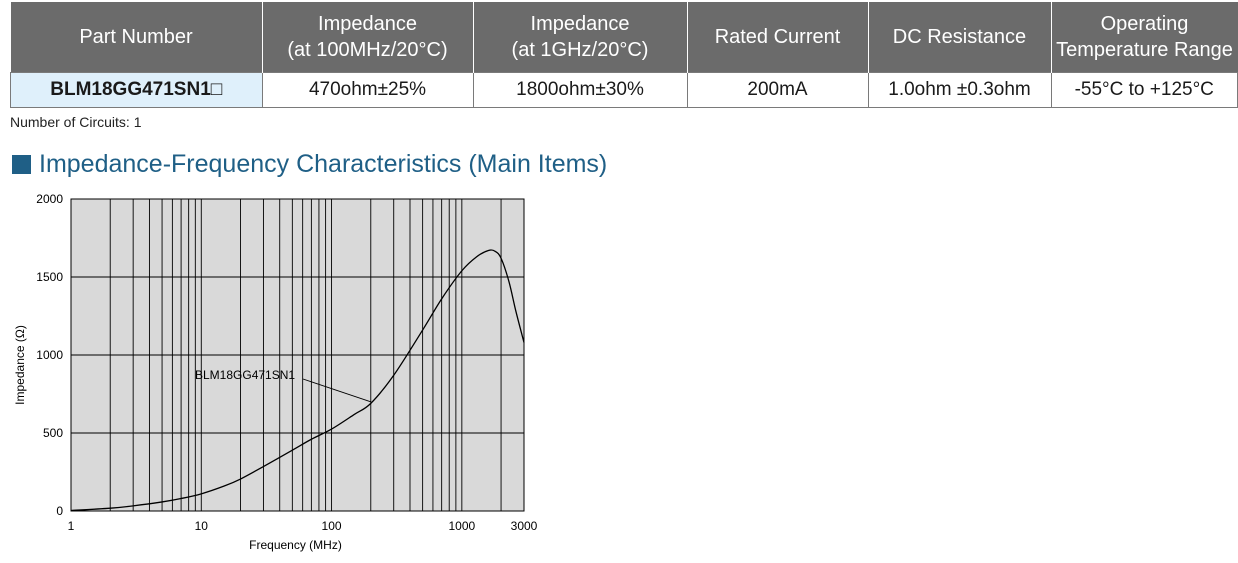 This screenshot has height=563, width=1238. I want to click on x-tick-label: 3000, so click(524, 526).